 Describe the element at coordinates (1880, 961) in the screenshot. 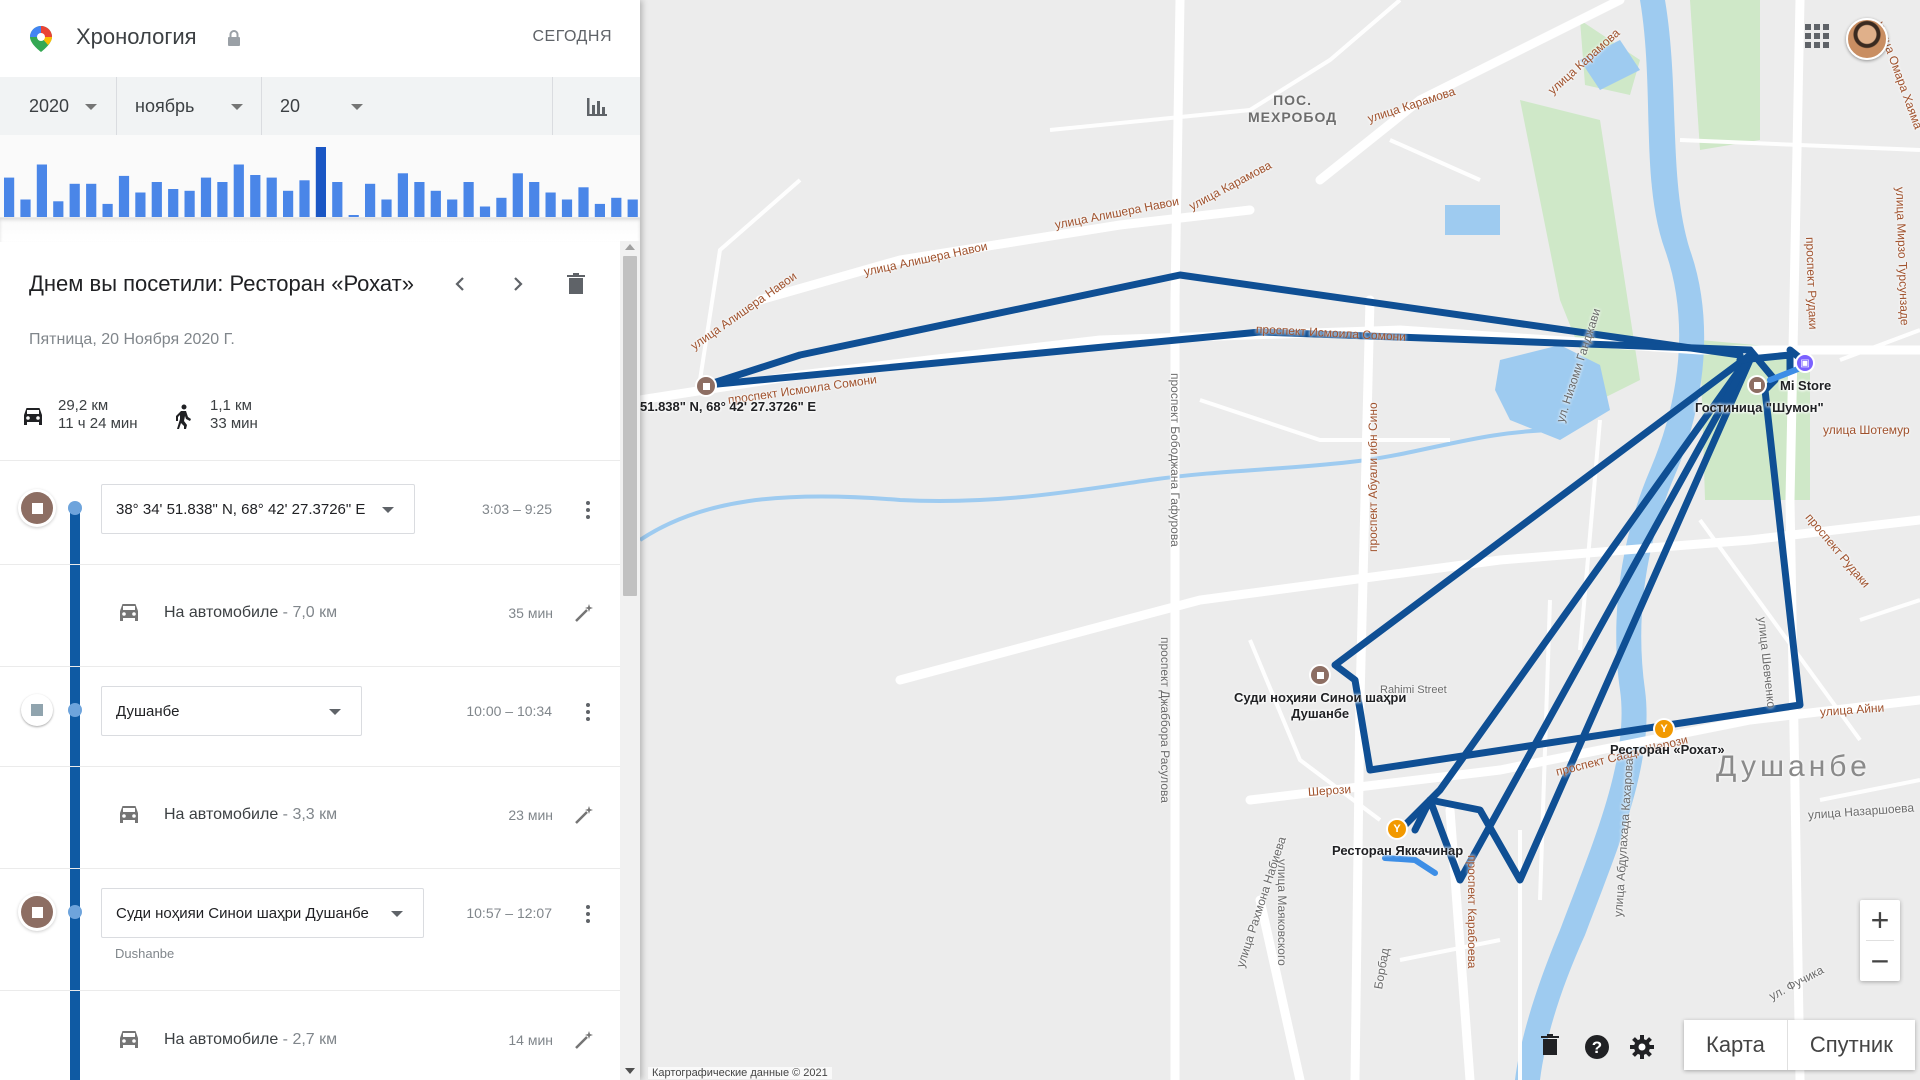

I see `zoom-out-button: −` at that location.